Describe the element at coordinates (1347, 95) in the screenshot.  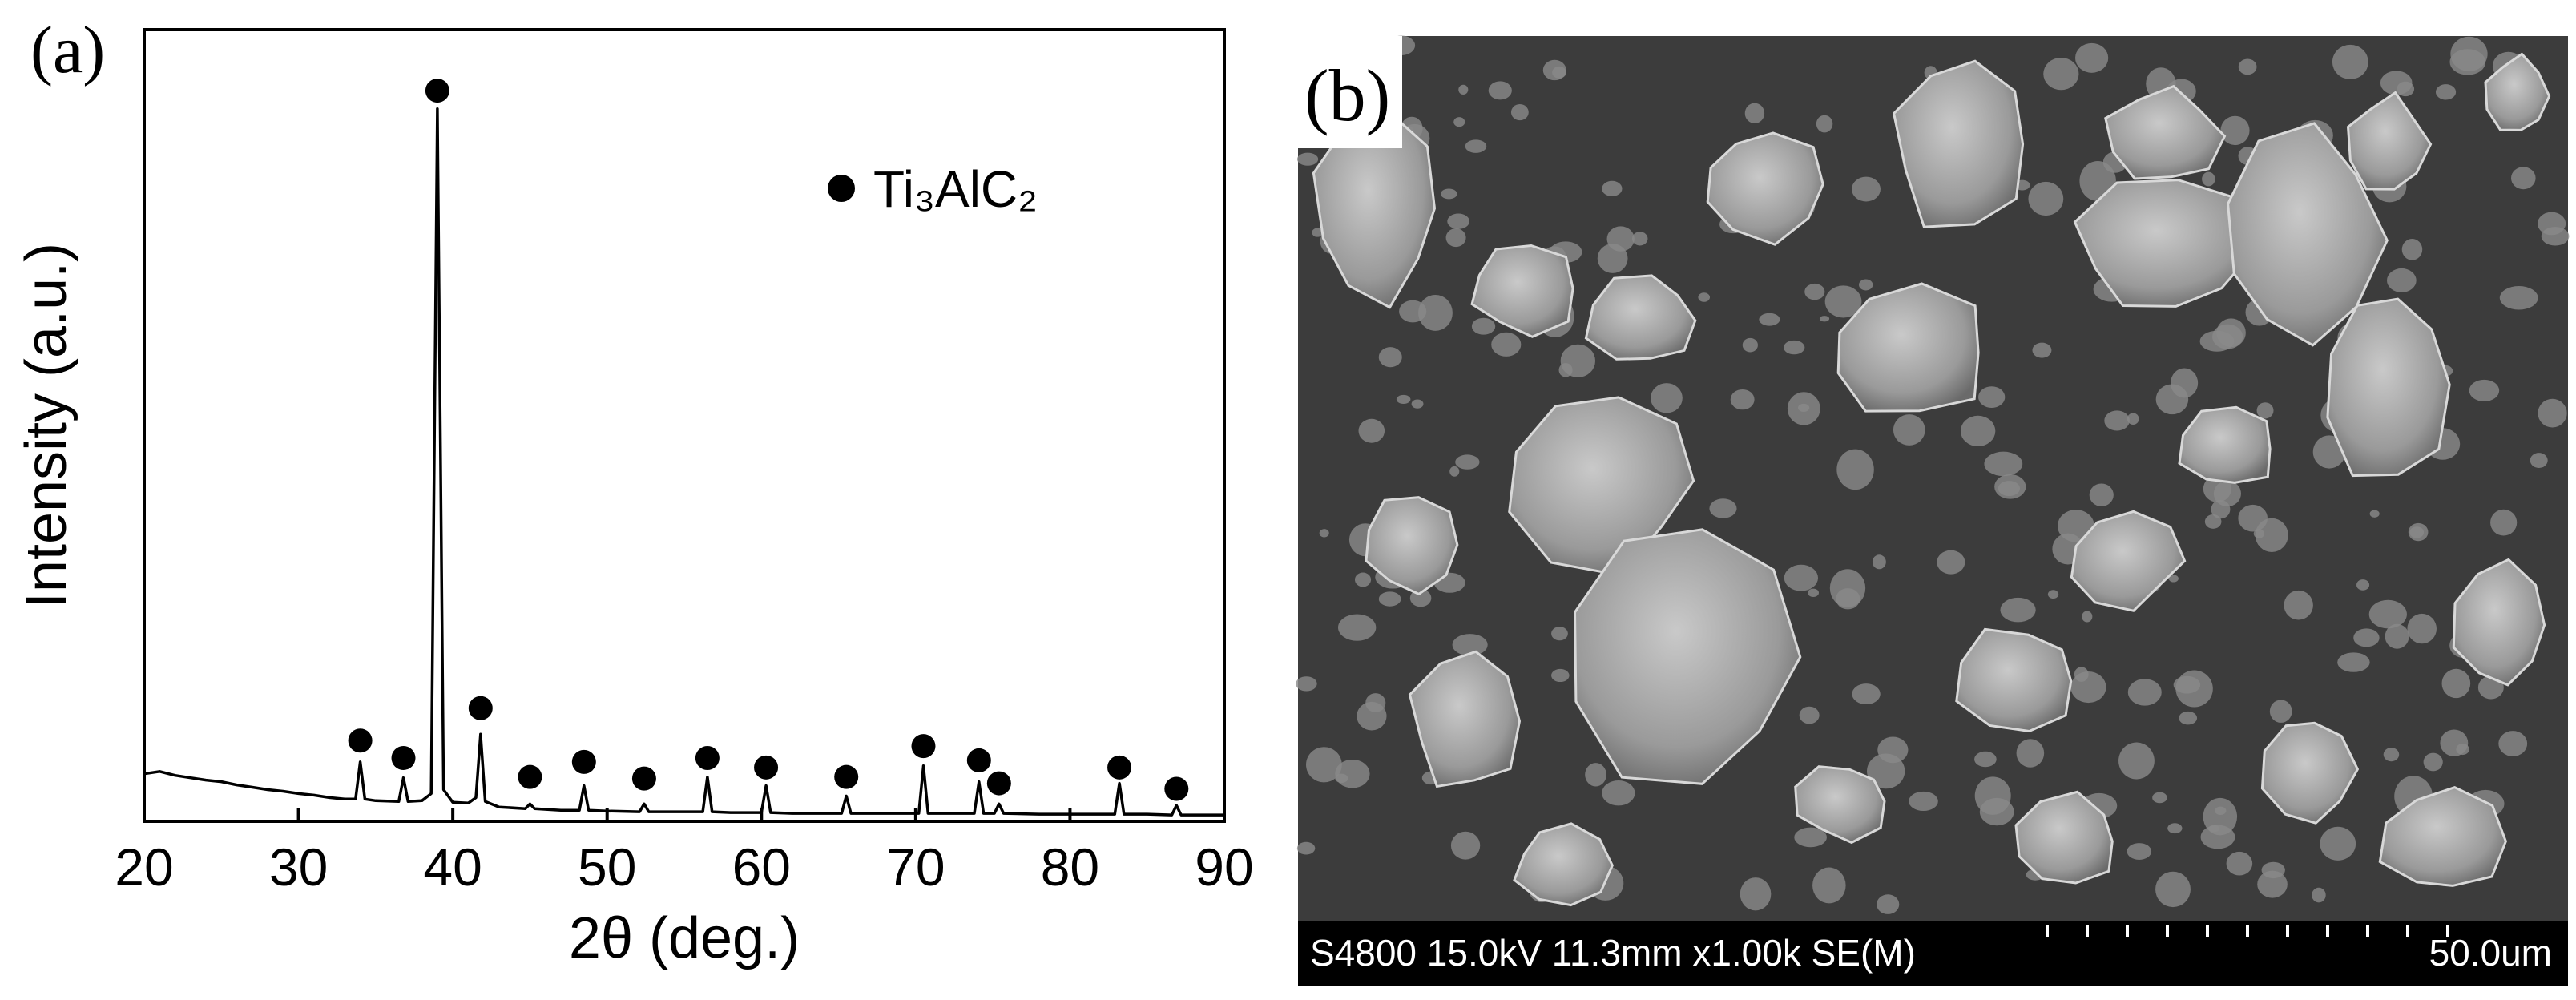
I see `panel-label: (b)` at that location.